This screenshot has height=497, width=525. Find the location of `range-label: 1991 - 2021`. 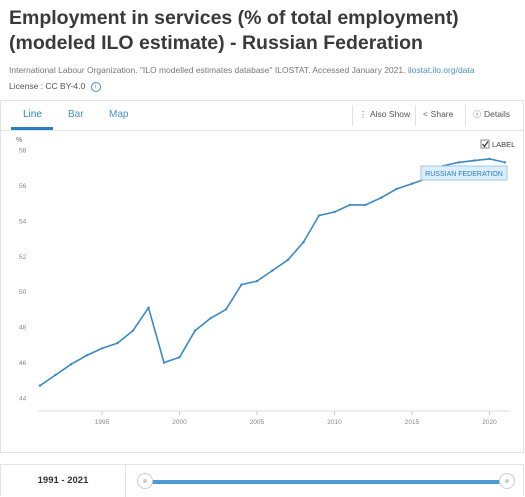

range-label: 1991 - 2021 is located at coordinates (63, 481).